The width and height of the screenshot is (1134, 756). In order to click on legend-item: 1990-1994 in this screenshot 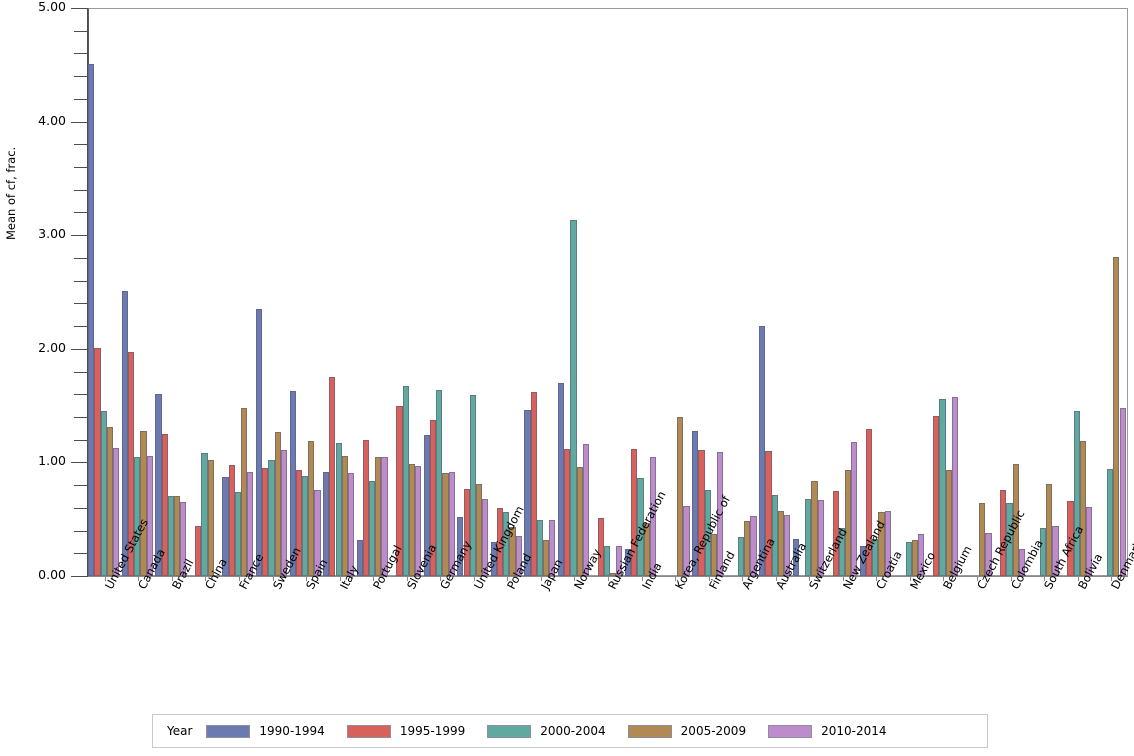, I will do `click(265, 731)`.